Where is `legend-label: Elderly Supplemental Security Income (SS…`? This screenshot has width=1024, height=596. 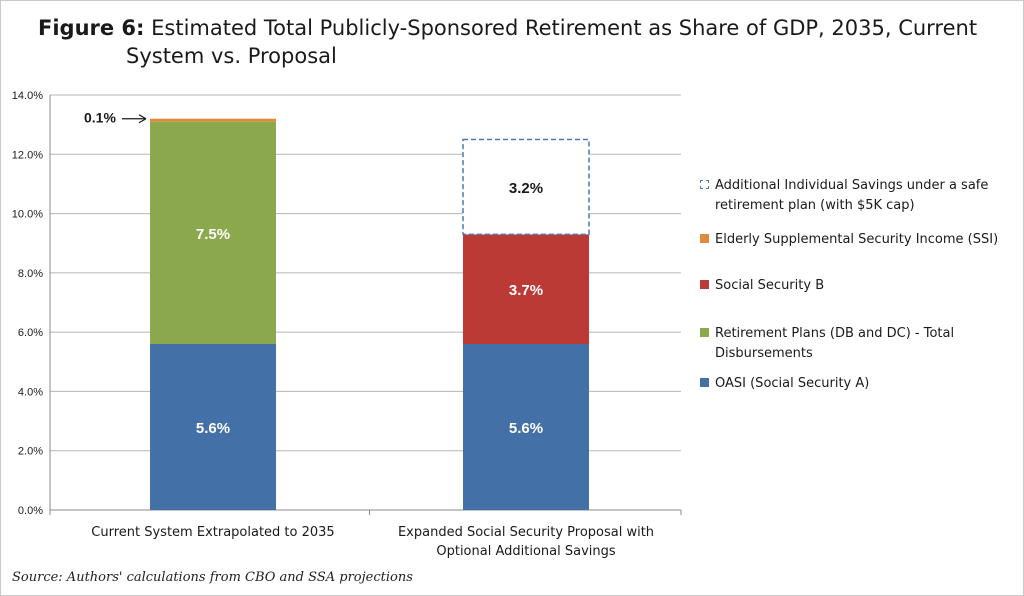
legend-label: Elderly Supplemental Security Income (SS… is located at coordinates (865, 240).